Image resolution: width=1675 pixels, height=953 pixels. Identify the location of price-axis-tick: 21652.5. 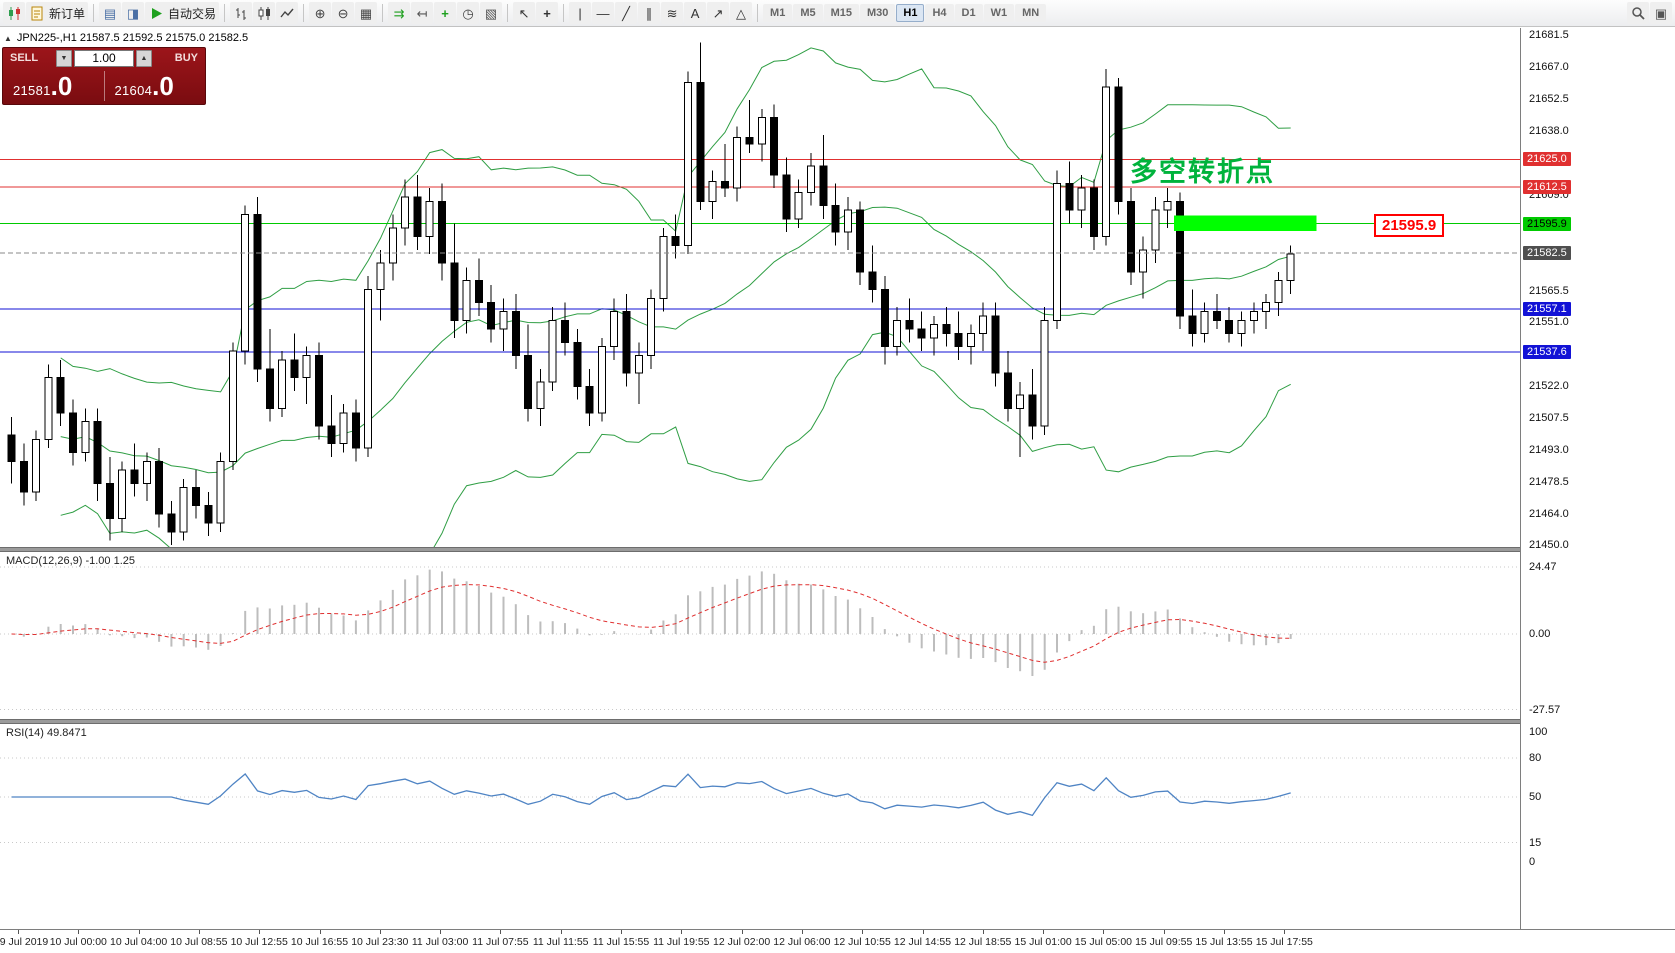
(1549, 99).